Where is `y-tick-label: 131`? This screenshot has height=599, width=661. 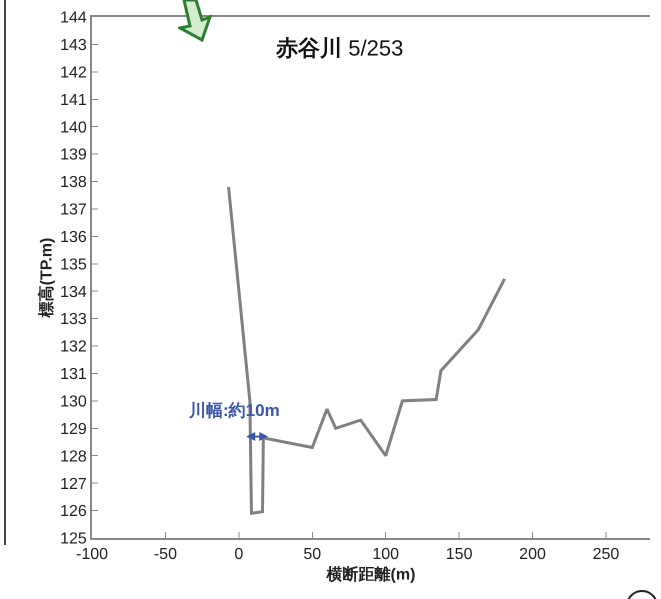
y-tick-label: 131 is located at coordinates (73, 375).